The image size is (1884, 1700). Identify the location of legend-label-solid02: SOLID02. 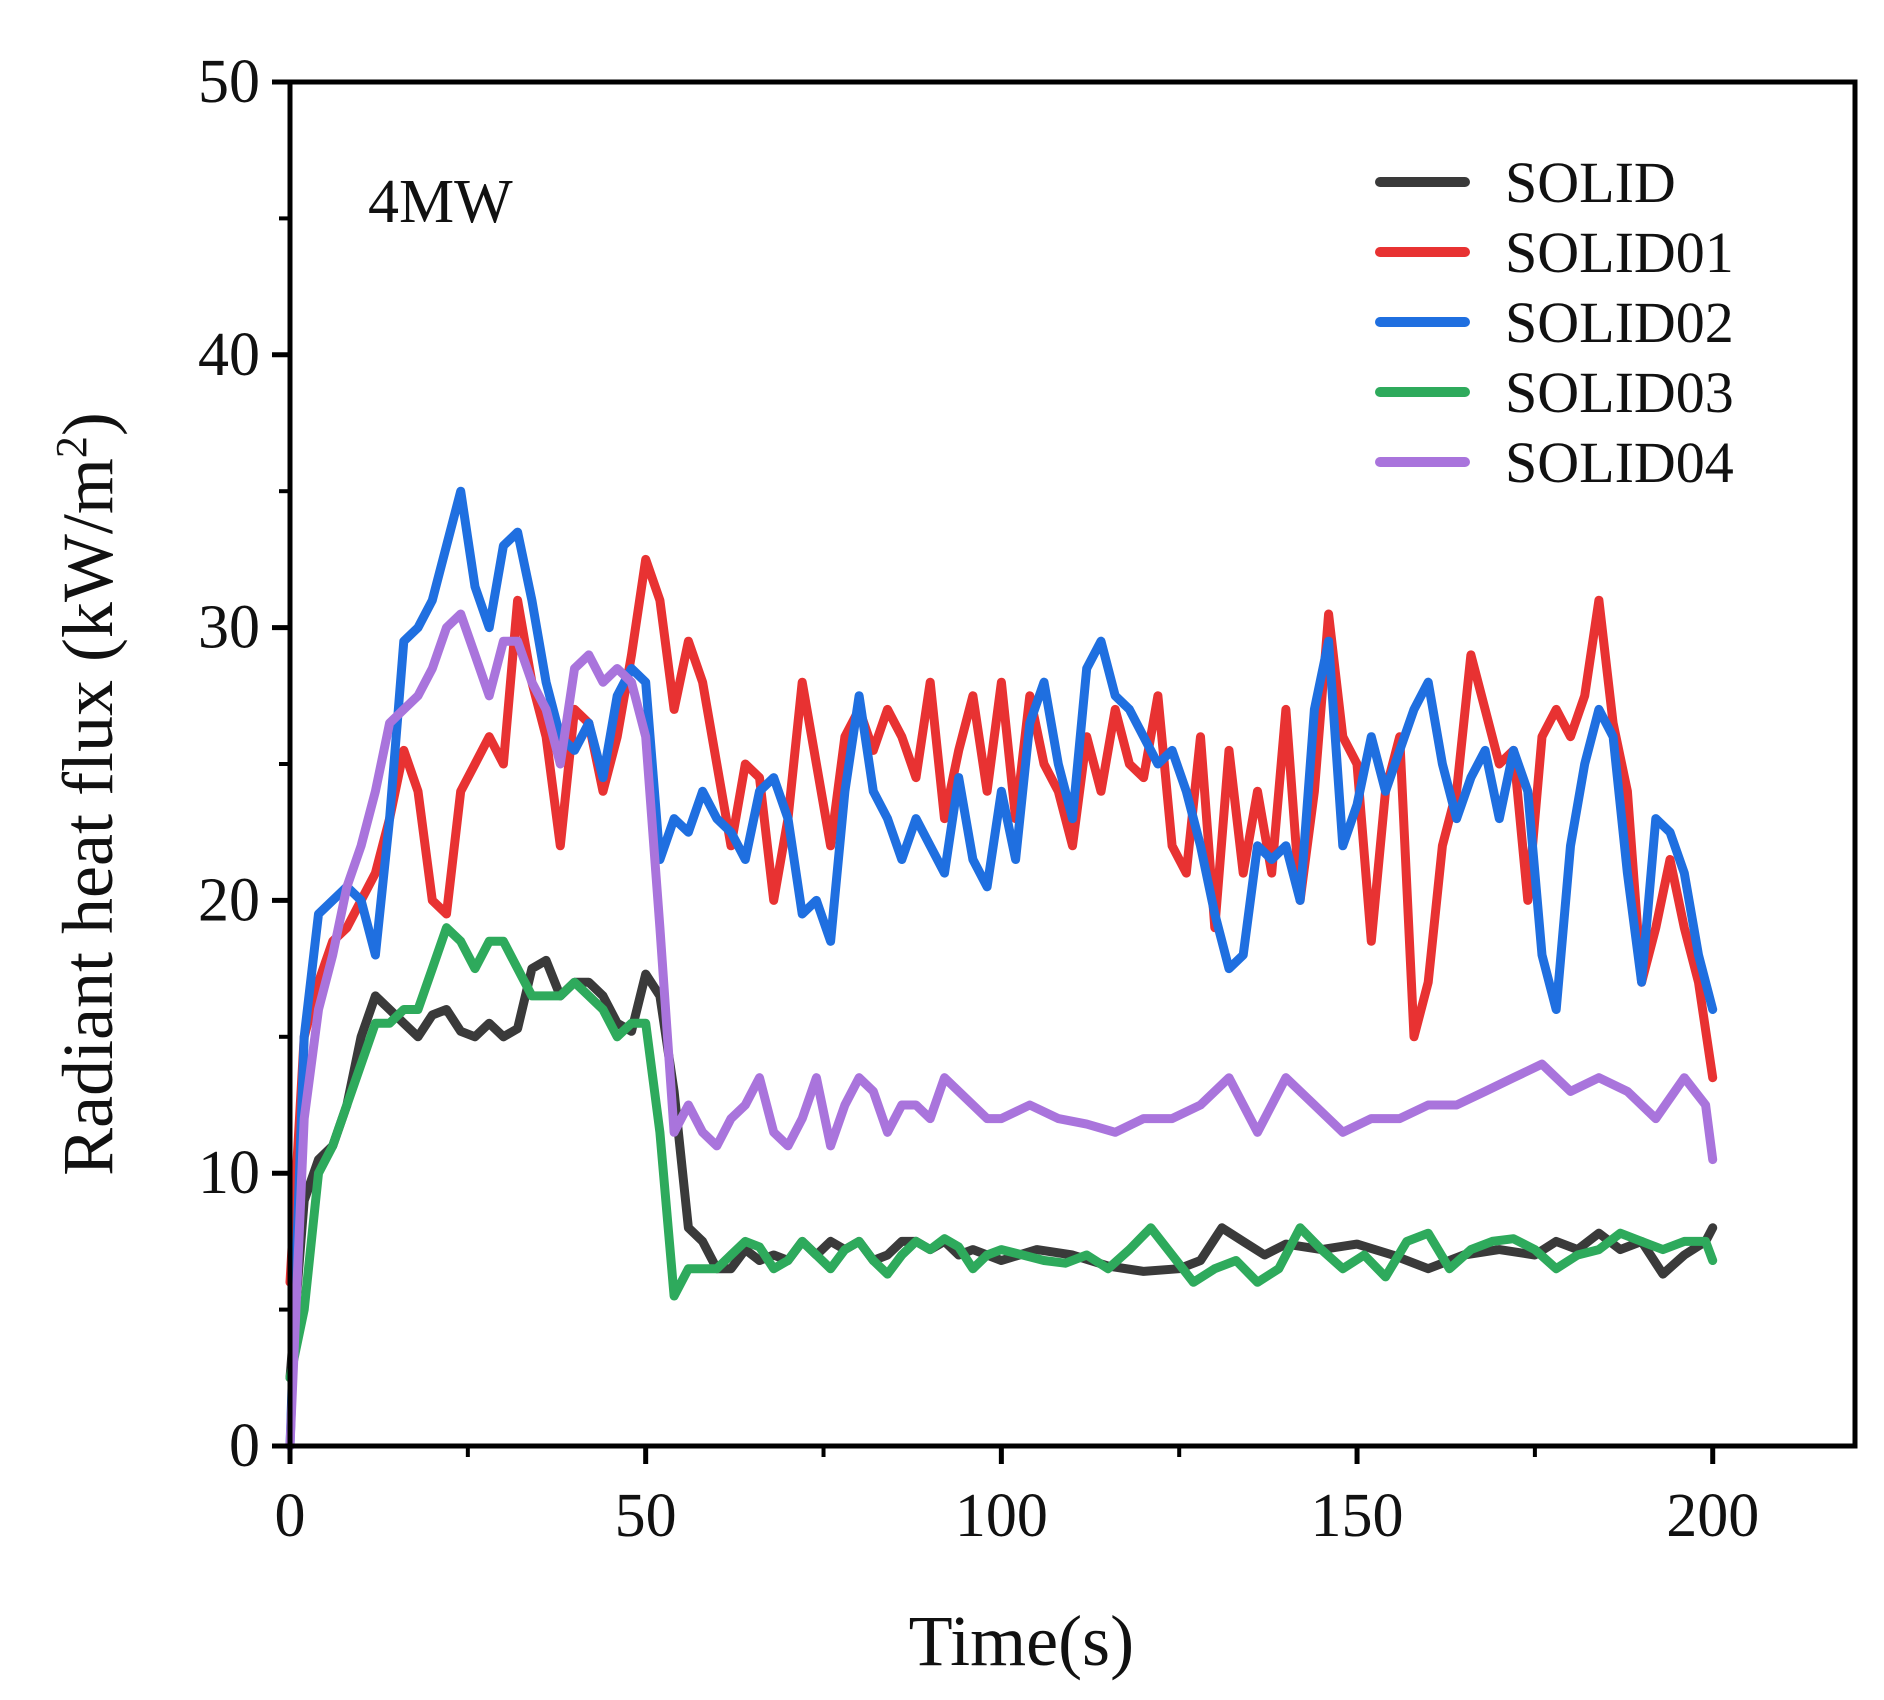
(1619, 322).